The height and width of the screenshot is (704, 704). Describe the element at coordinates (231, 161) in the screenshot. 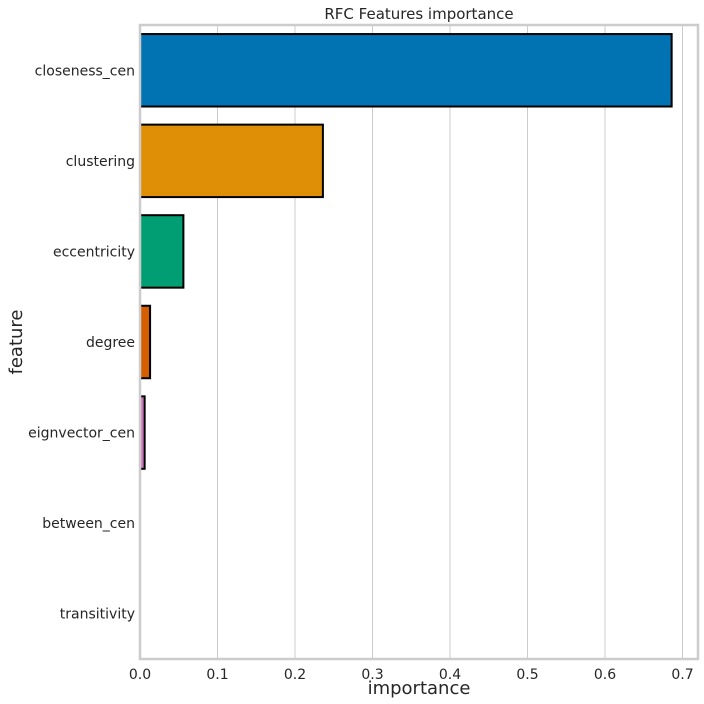

I see `bar-clustering` at that location.